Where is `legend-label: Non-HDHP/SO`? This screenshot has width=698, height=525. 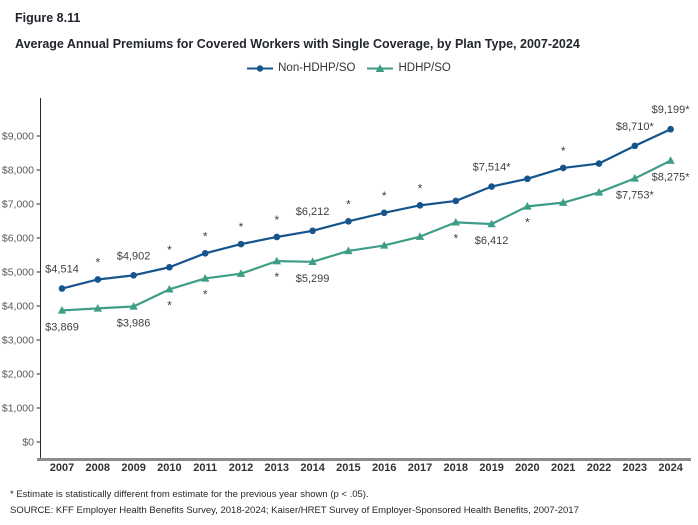 legend-label: Non-HDHP/SO is located at coordinates (317, 68).